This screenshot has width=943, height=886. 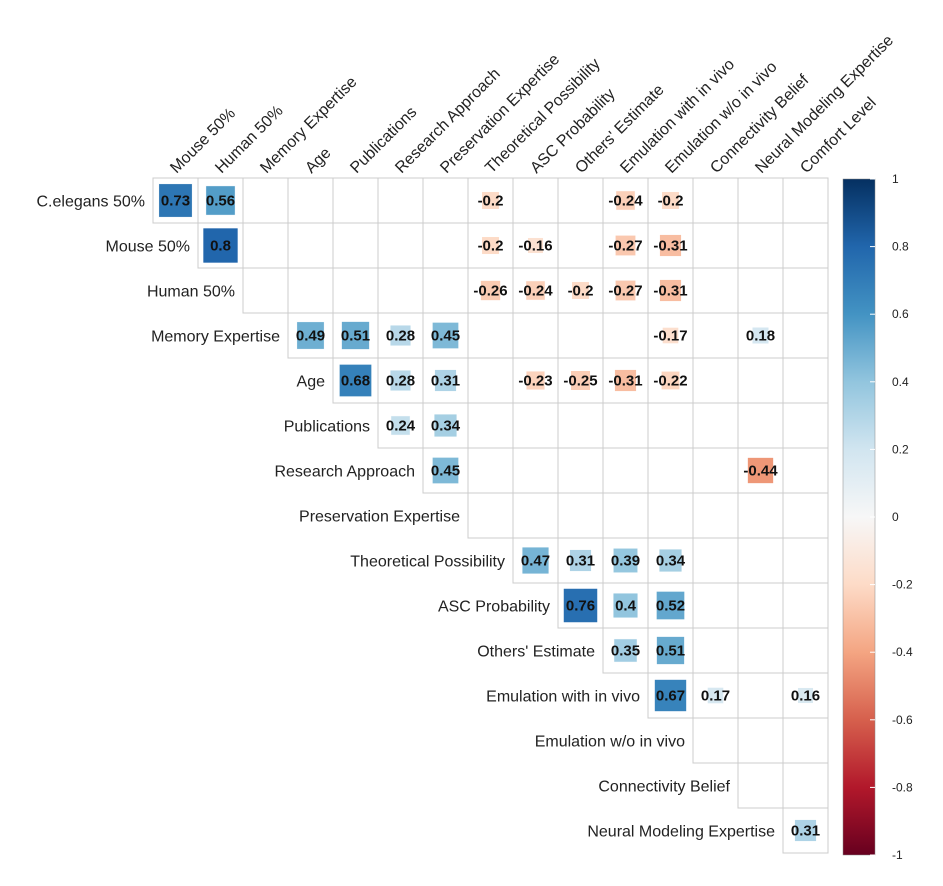 I want to click on row-label-emulation-with-in-vivo: Emulation with in vivo, so click(x=563, y=697).